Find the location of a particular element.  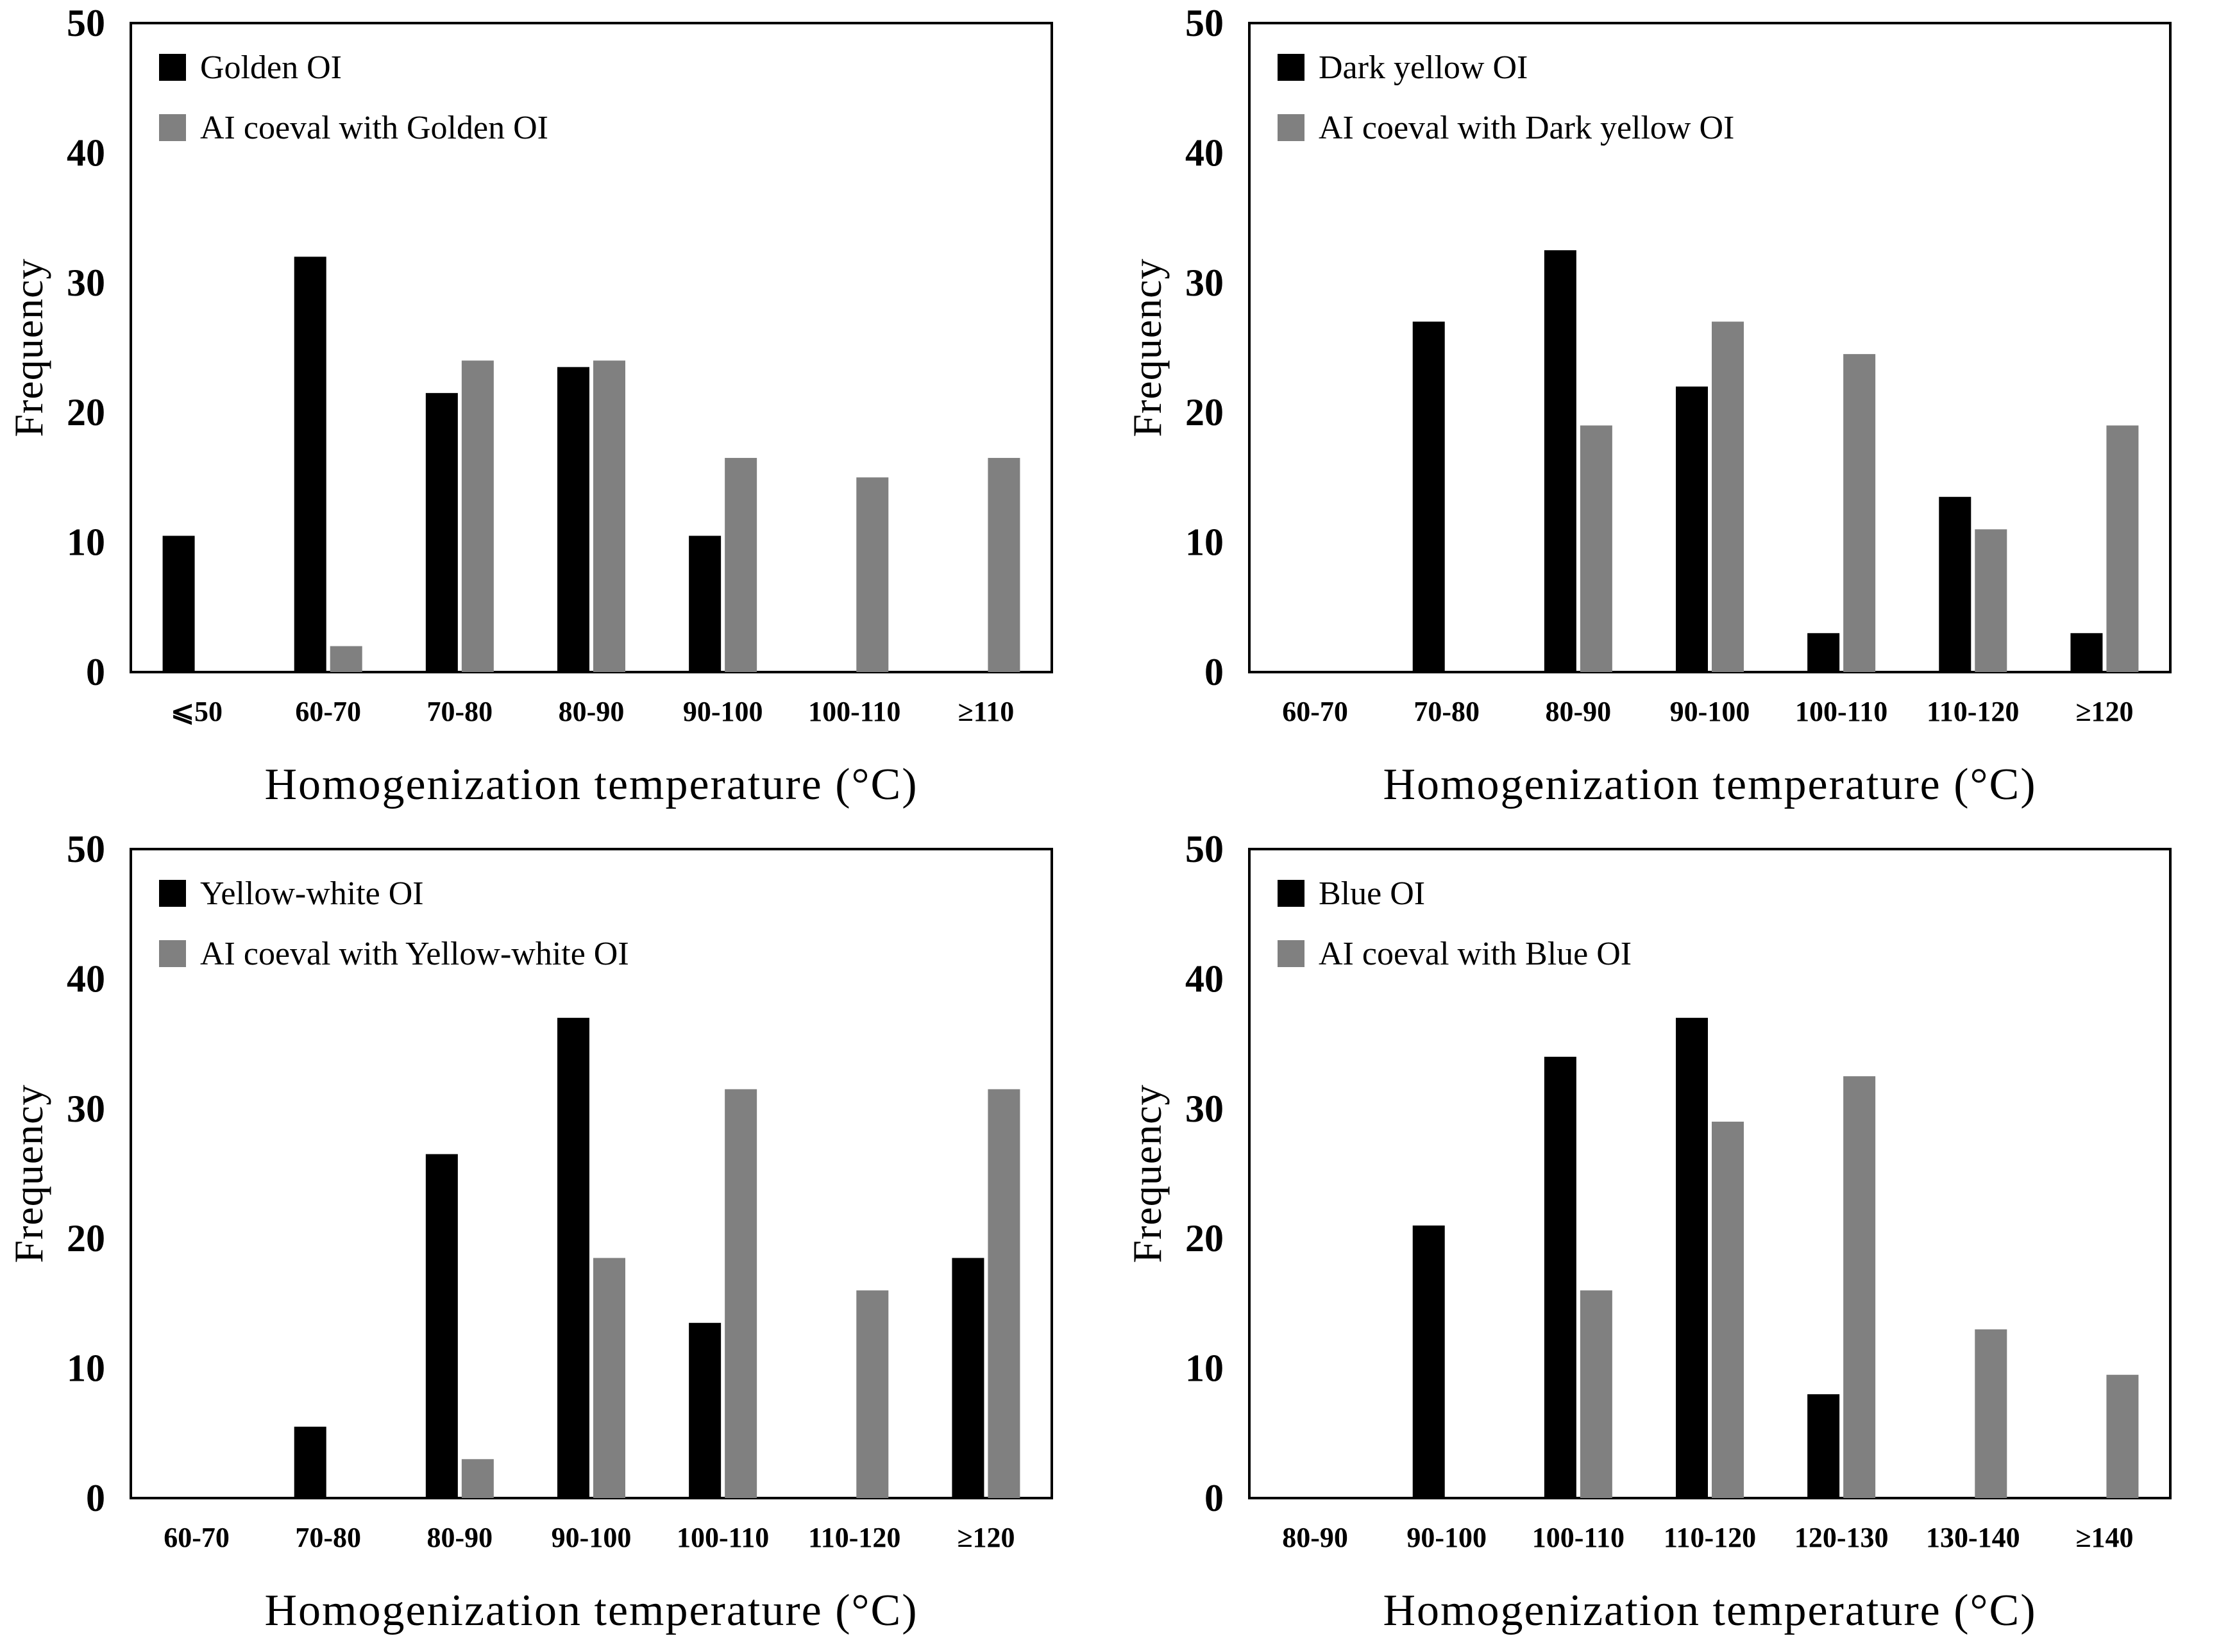

x-tick-label: ⩽50 is located at coordinates (197, 711).